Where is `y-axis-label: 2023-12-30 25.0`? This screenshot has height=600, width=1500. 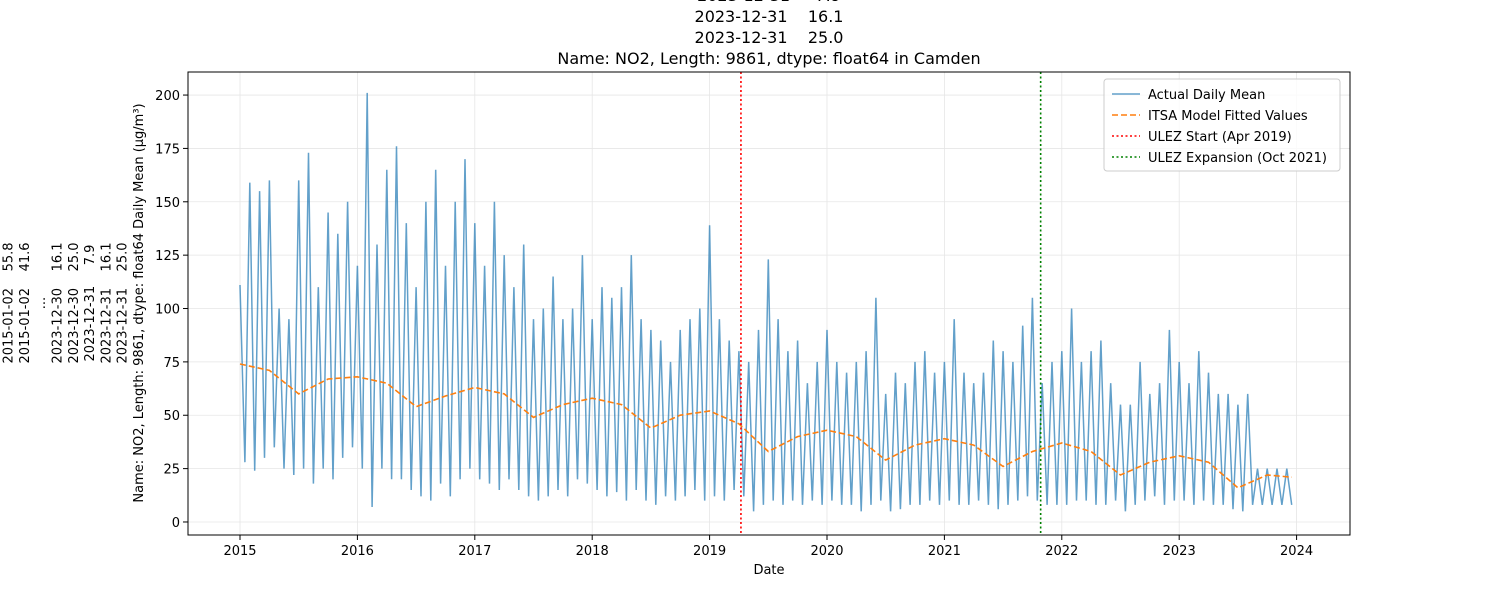 y-axis-label: 2023-12-30 25.0 is located at coordinates (74, 302).